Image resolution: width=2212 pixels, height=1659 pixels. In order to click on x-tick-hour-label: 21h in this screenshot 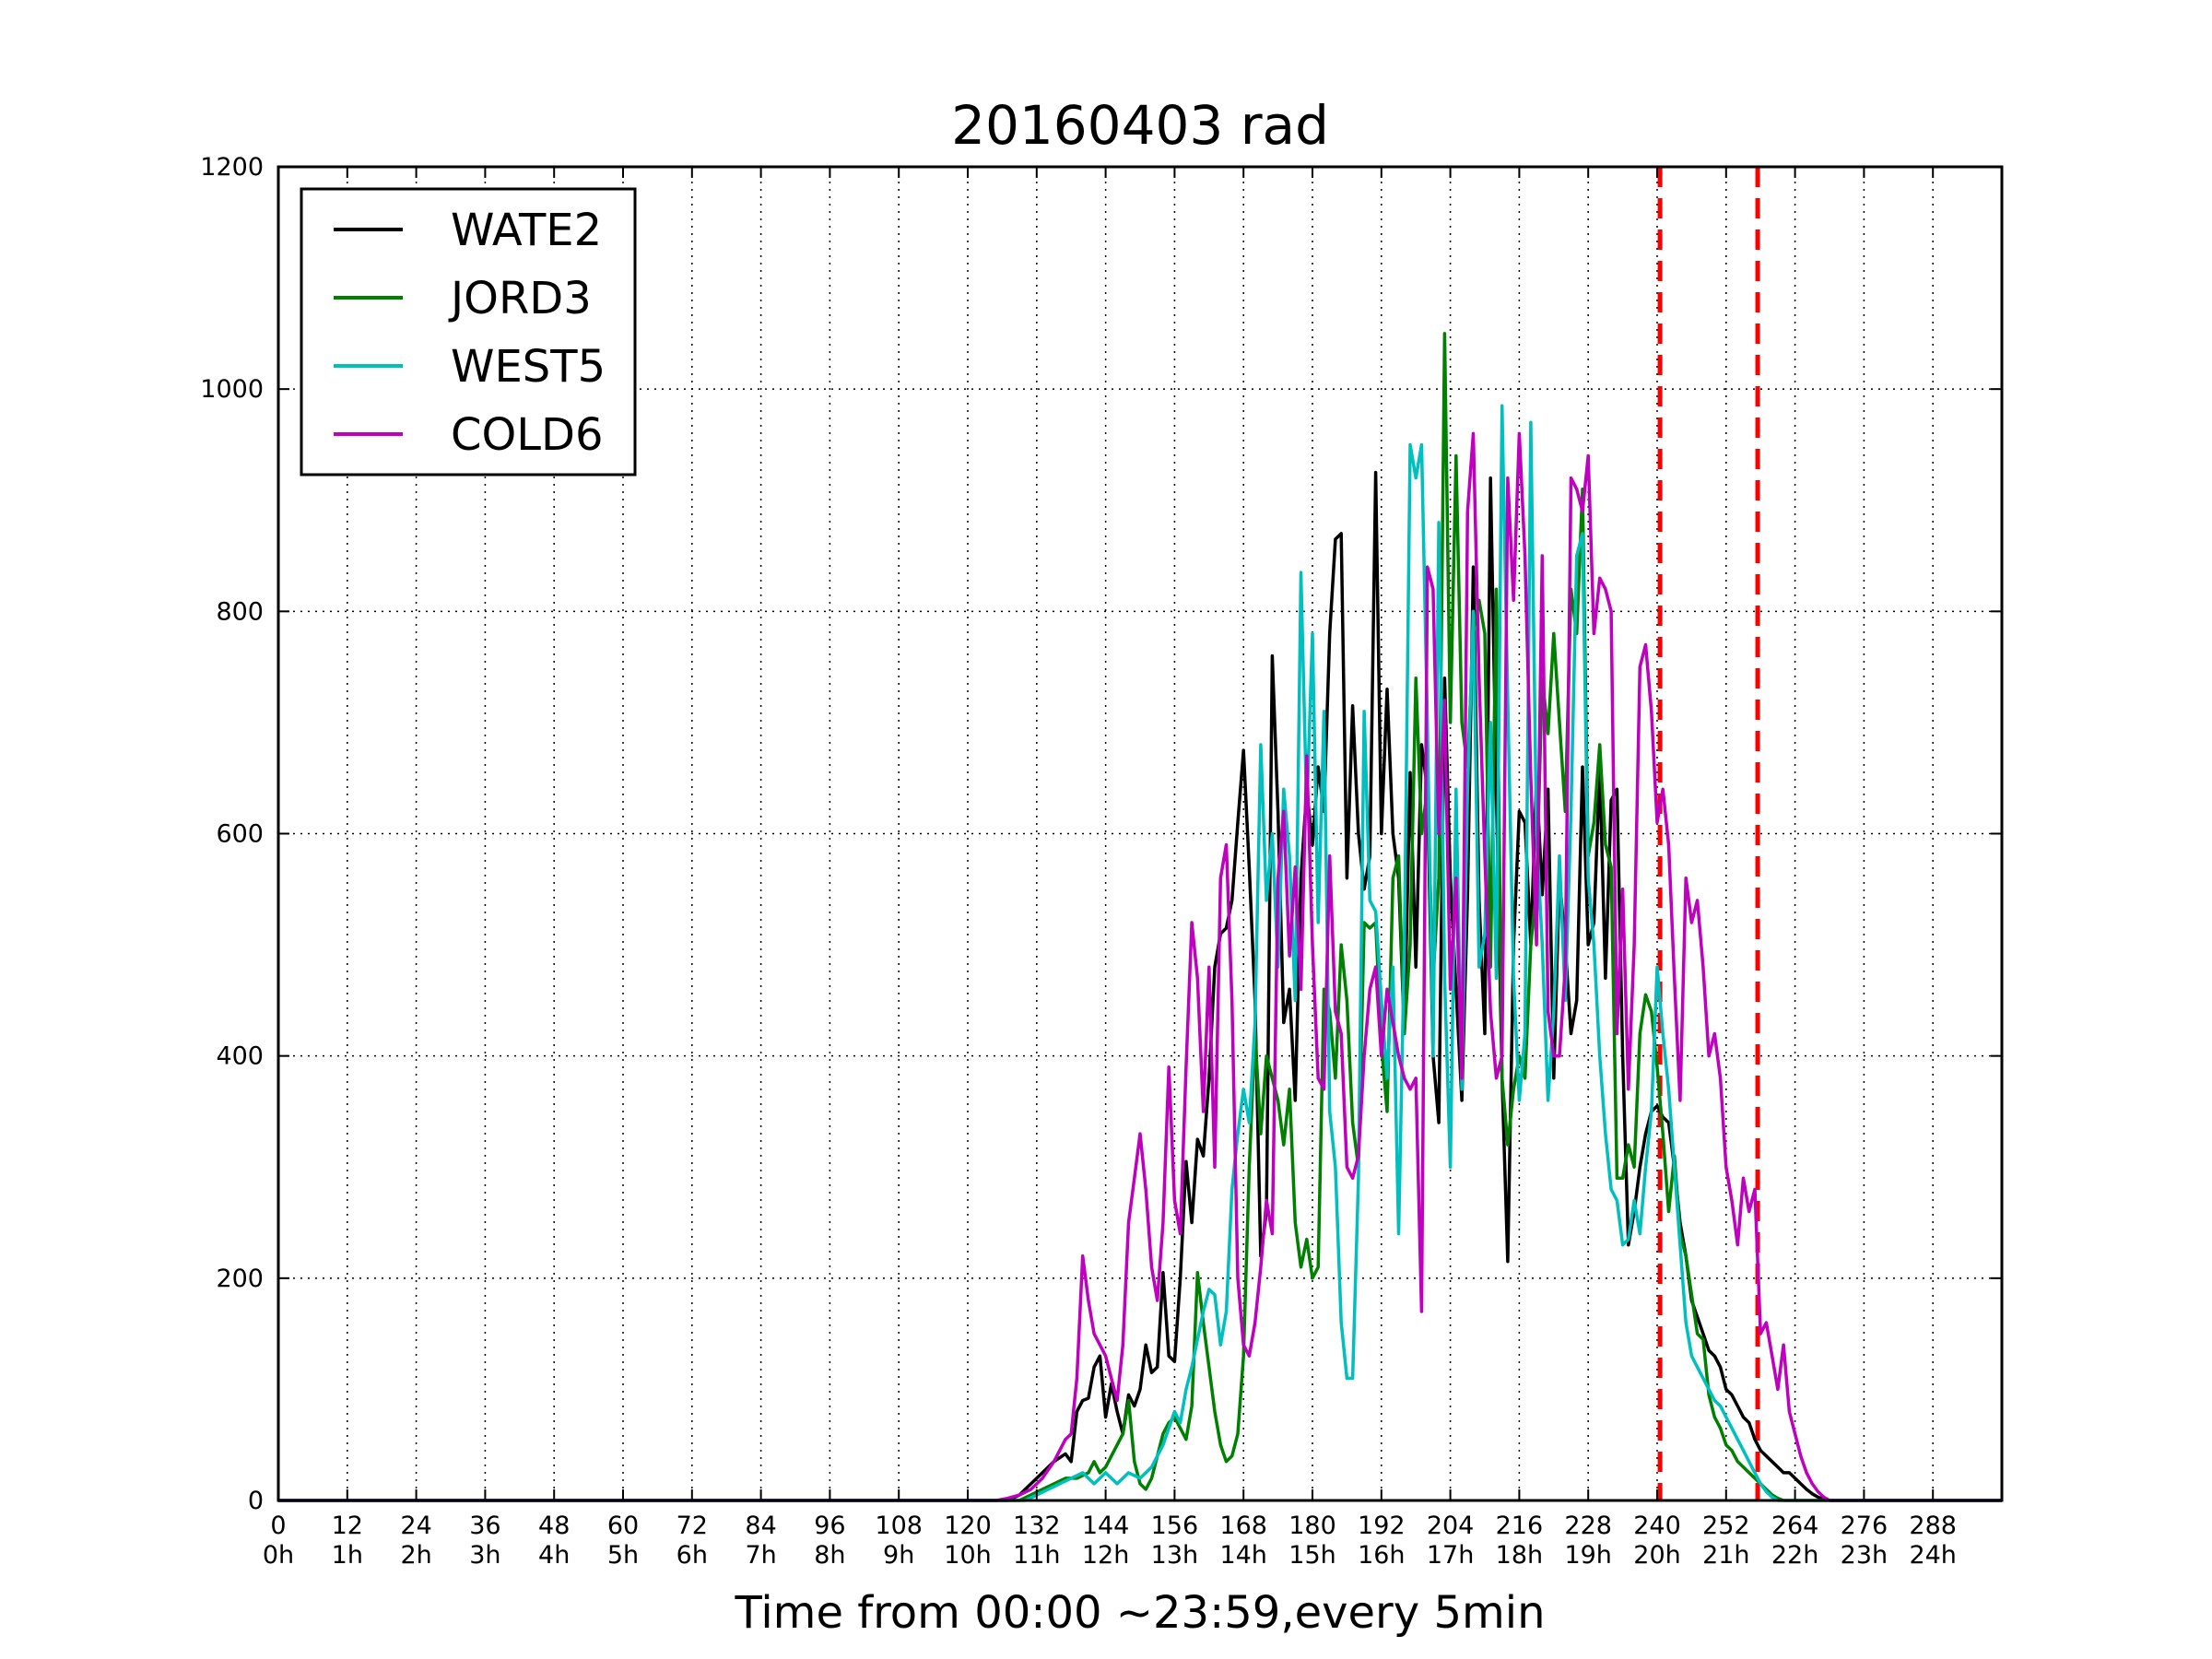, I will do `click(1725, 1555)`.